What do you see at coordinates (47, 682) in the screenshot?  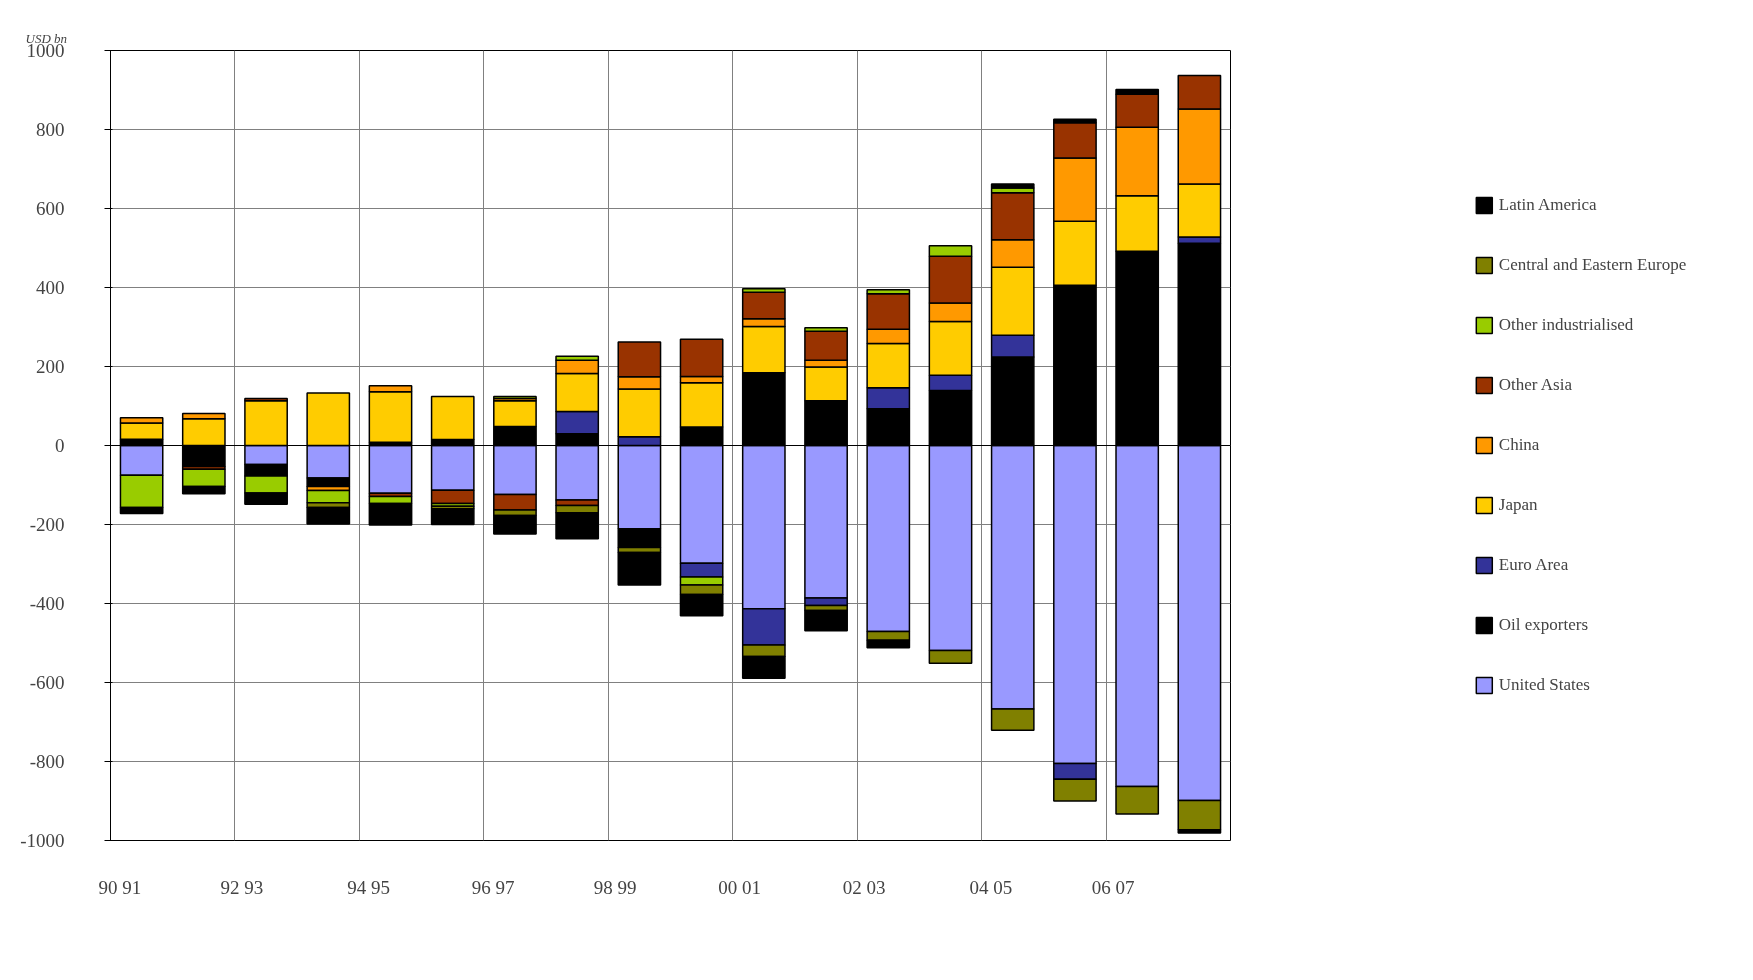 I see `y-tick-label: -600` at bounding box center [47, 682].